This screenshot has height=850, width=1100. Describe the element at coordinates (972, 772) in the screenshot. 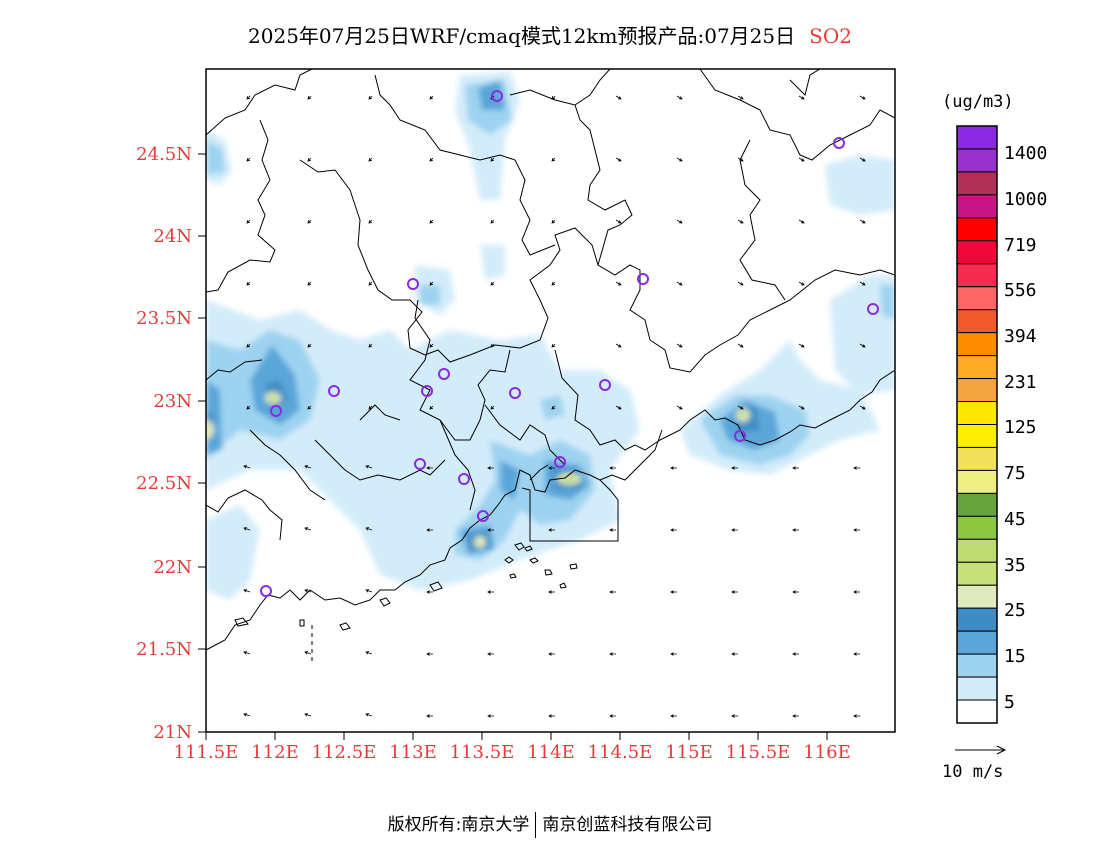

I see `wind-reference-label: 10 m/s` at that location.